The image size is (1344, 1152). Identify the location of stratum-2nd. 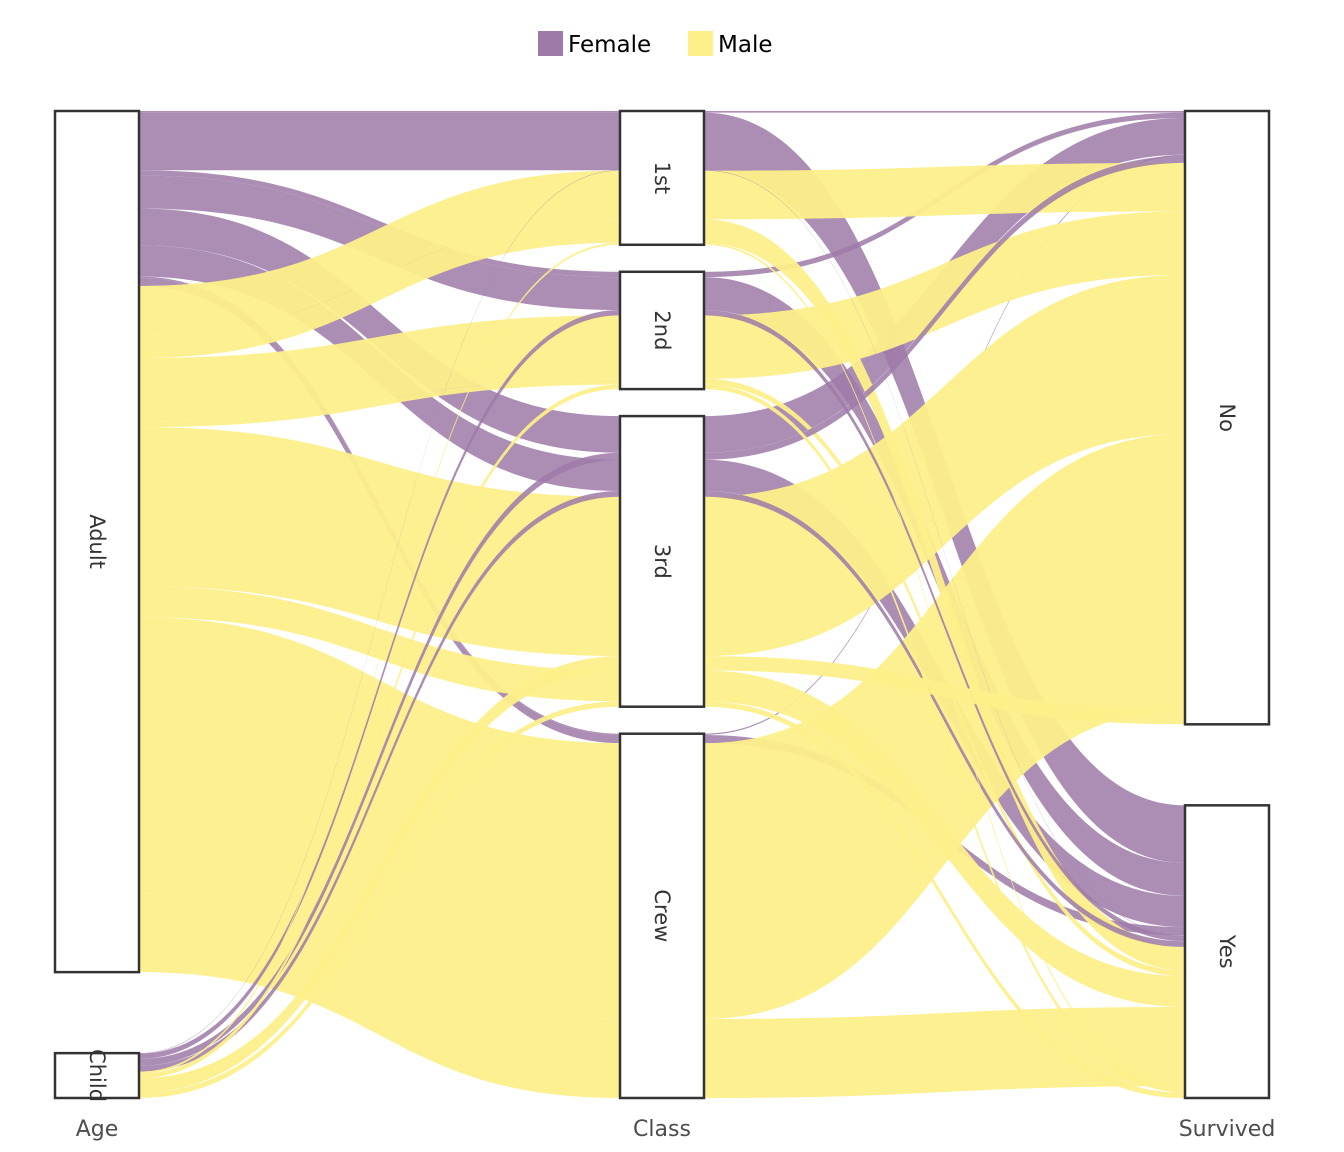
(662, 330).